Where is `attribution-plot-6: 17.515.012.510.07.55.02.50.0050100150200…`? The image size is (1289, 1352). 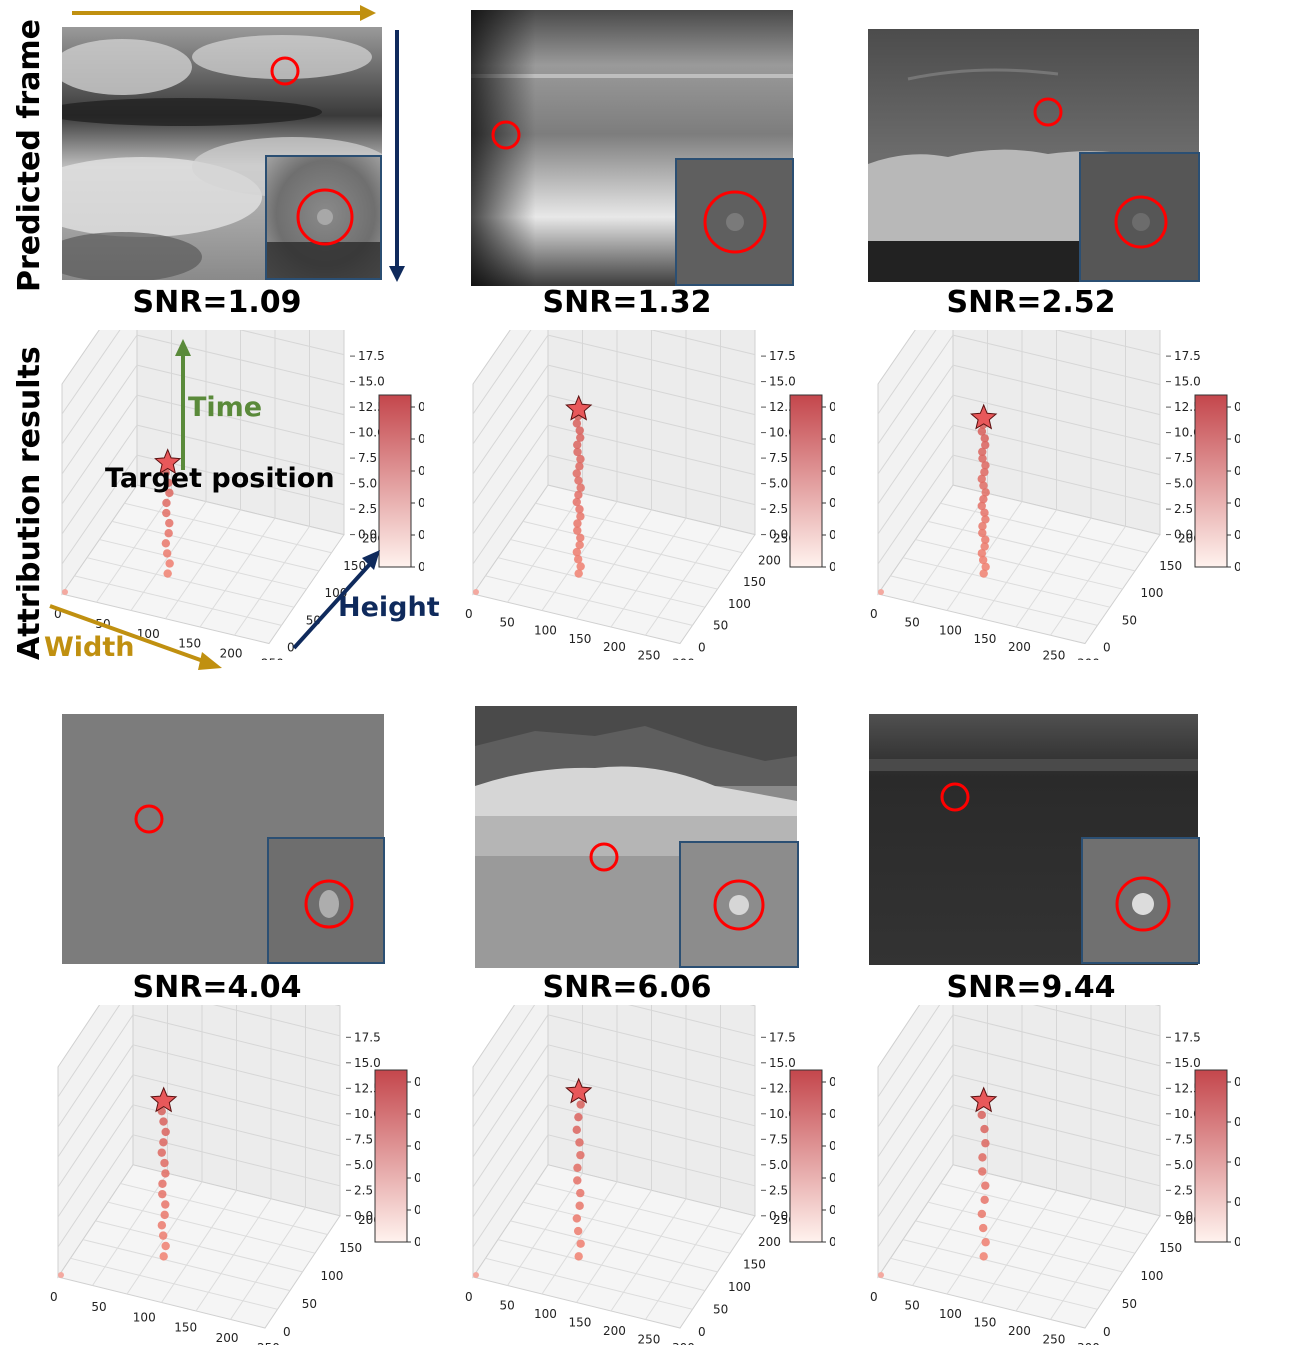 attribution-plot-6: 17.515.012.510.07.55.02.50.0050100150200… is located at coordinates (1055, 1175).